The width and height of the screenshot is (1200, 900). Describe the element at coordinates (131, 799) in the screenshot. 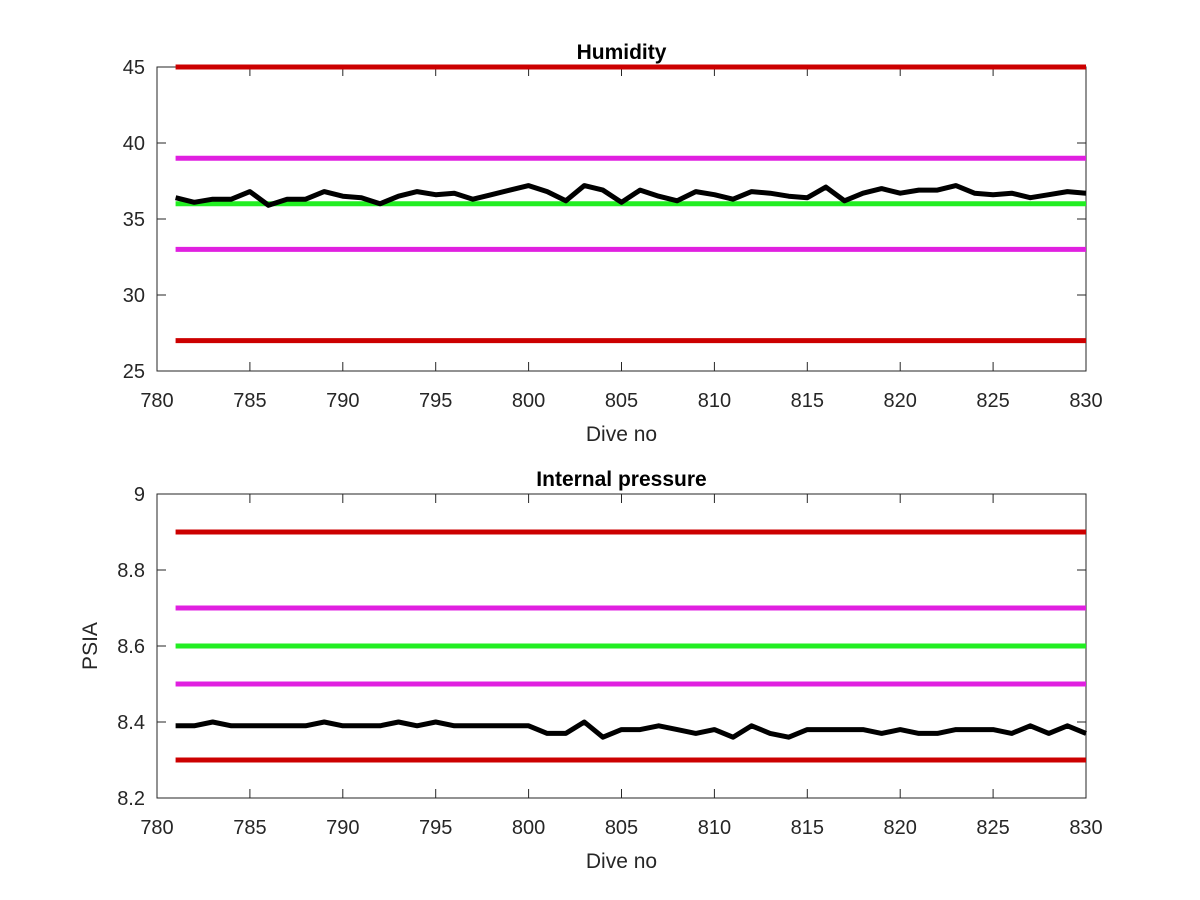

I see `y-tick-label: 8.2` at that location.